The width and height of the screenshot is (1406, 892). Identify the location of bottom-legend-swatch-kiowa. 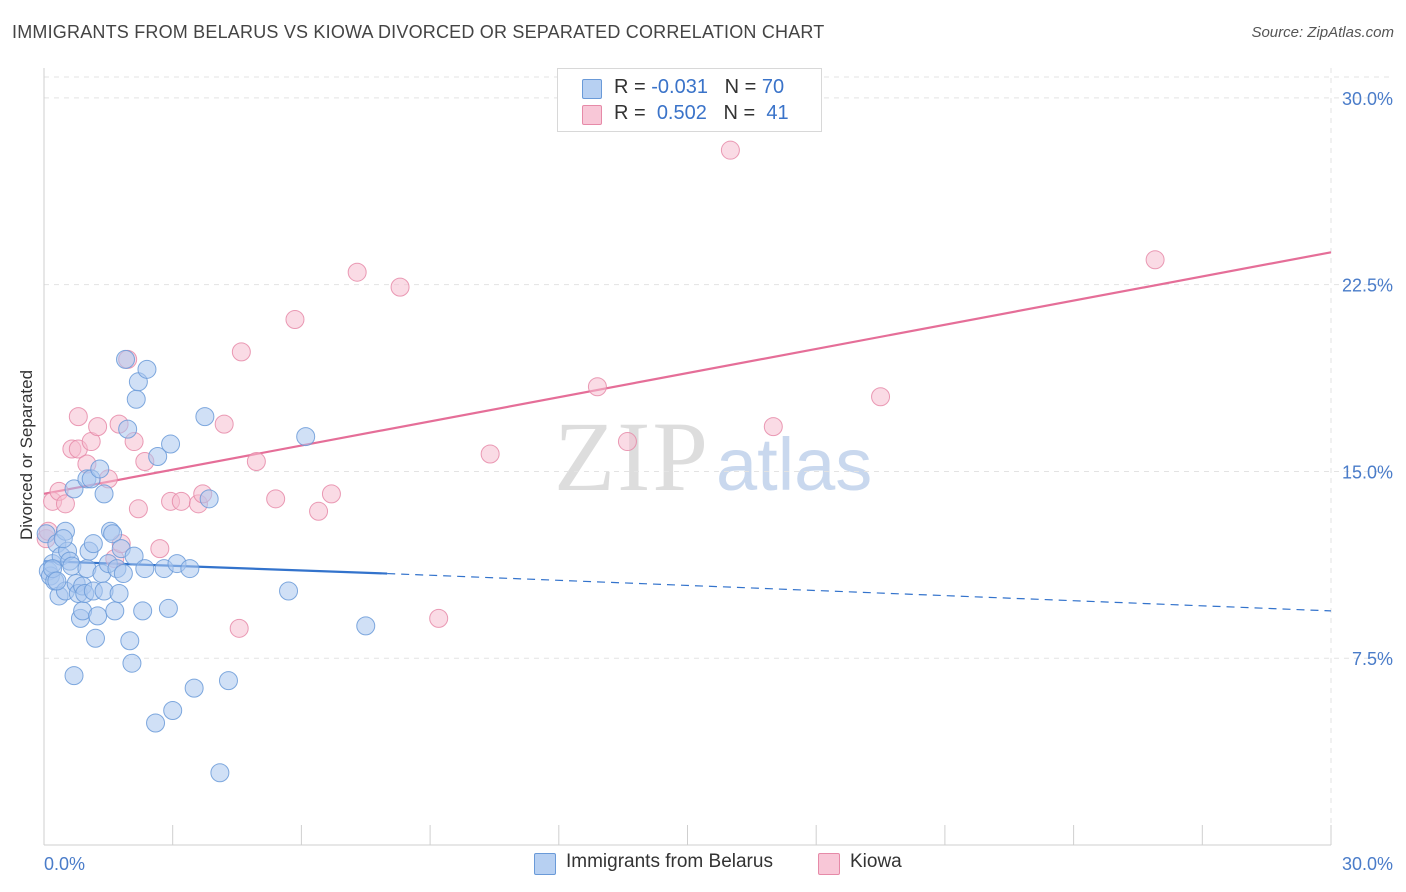
(829, 864).